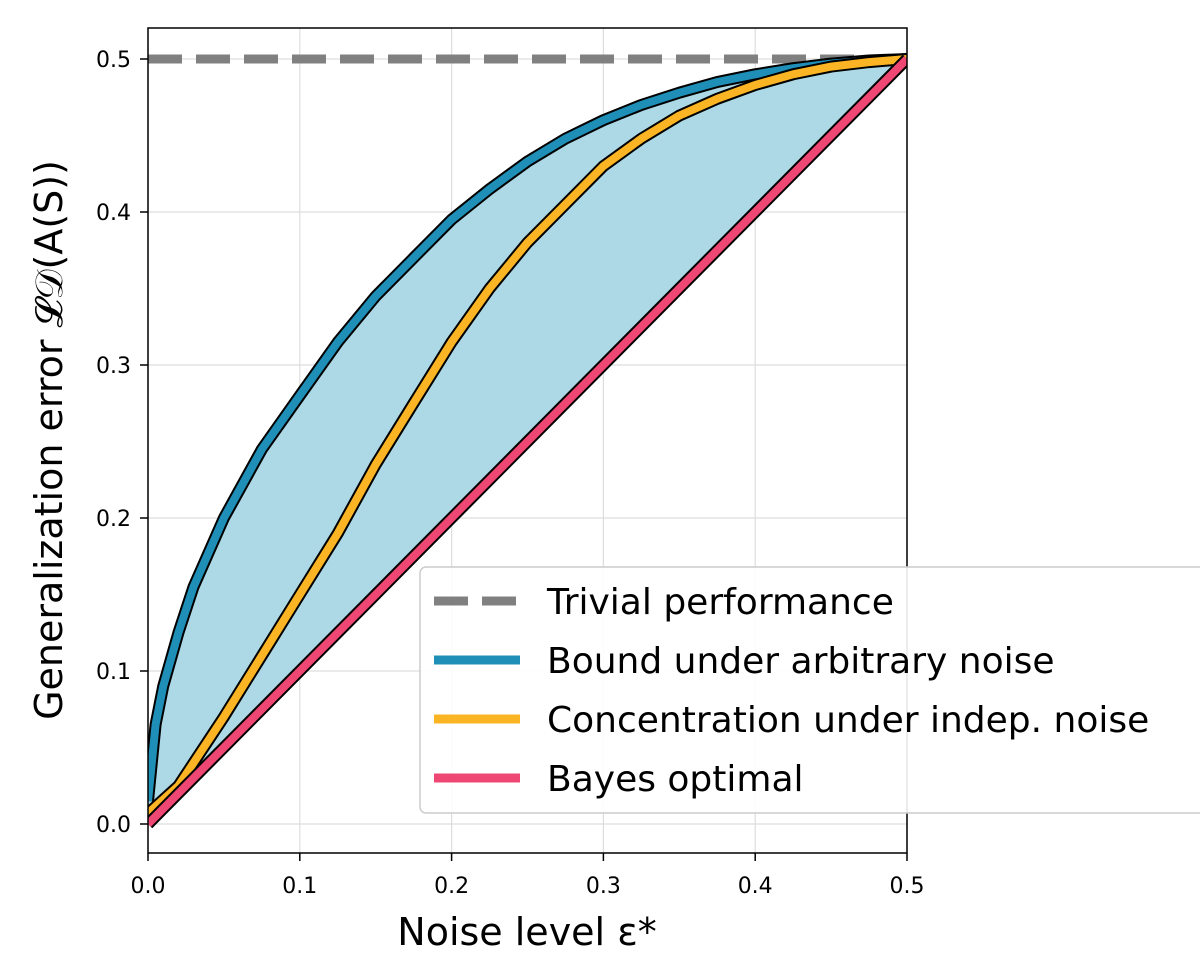  Describe the element at coordinates (113, 60) in the screenshot. I see `y-tick-label: 0.5` at that location.